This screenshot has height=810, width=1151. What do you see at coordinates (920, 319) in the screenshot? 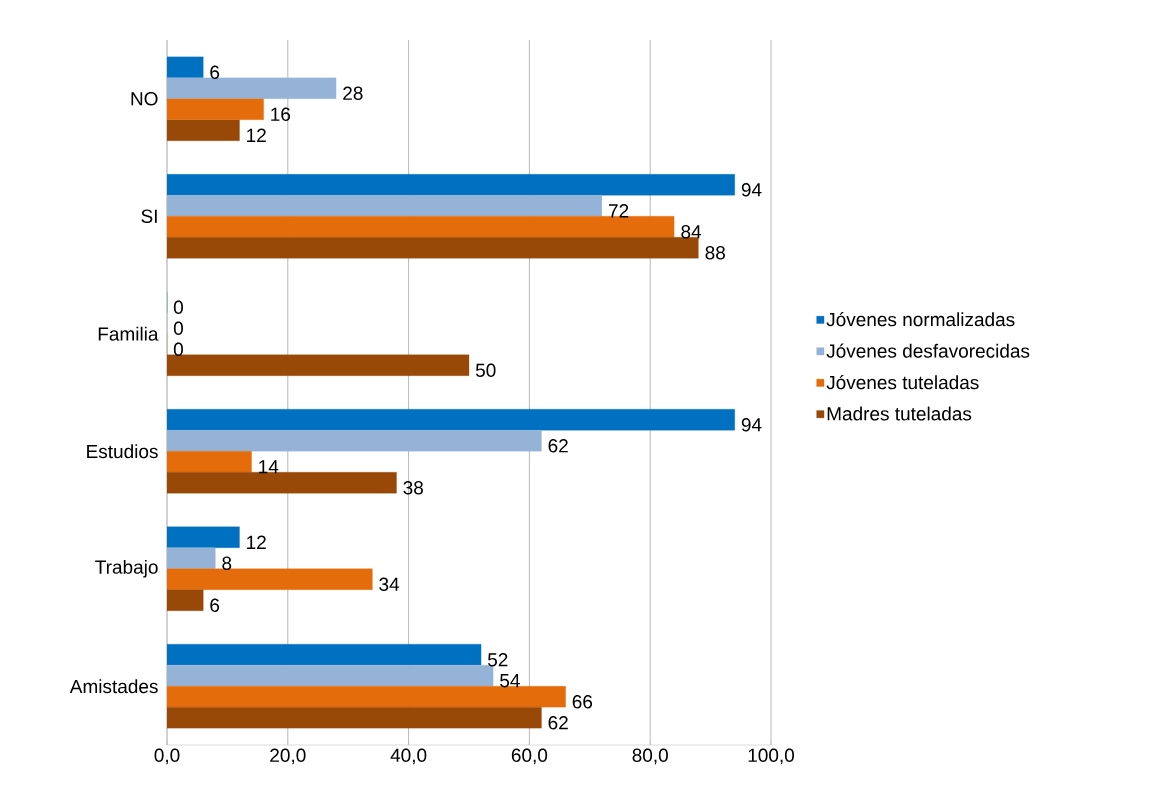
I see `legend-label: Jóvenes normalizadas` at bounding box center [920, 319].